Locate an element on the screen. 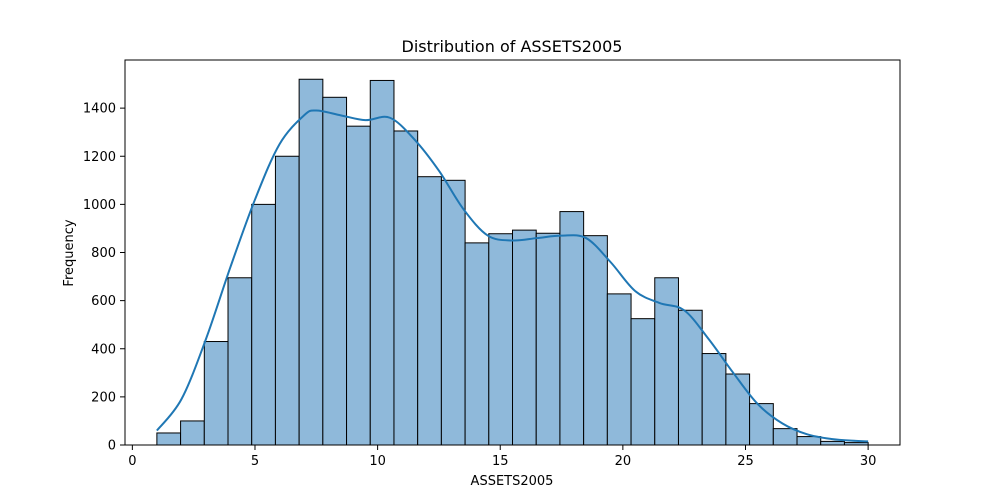  y-axis-title: Frequency is located at coordinates (69, 252).